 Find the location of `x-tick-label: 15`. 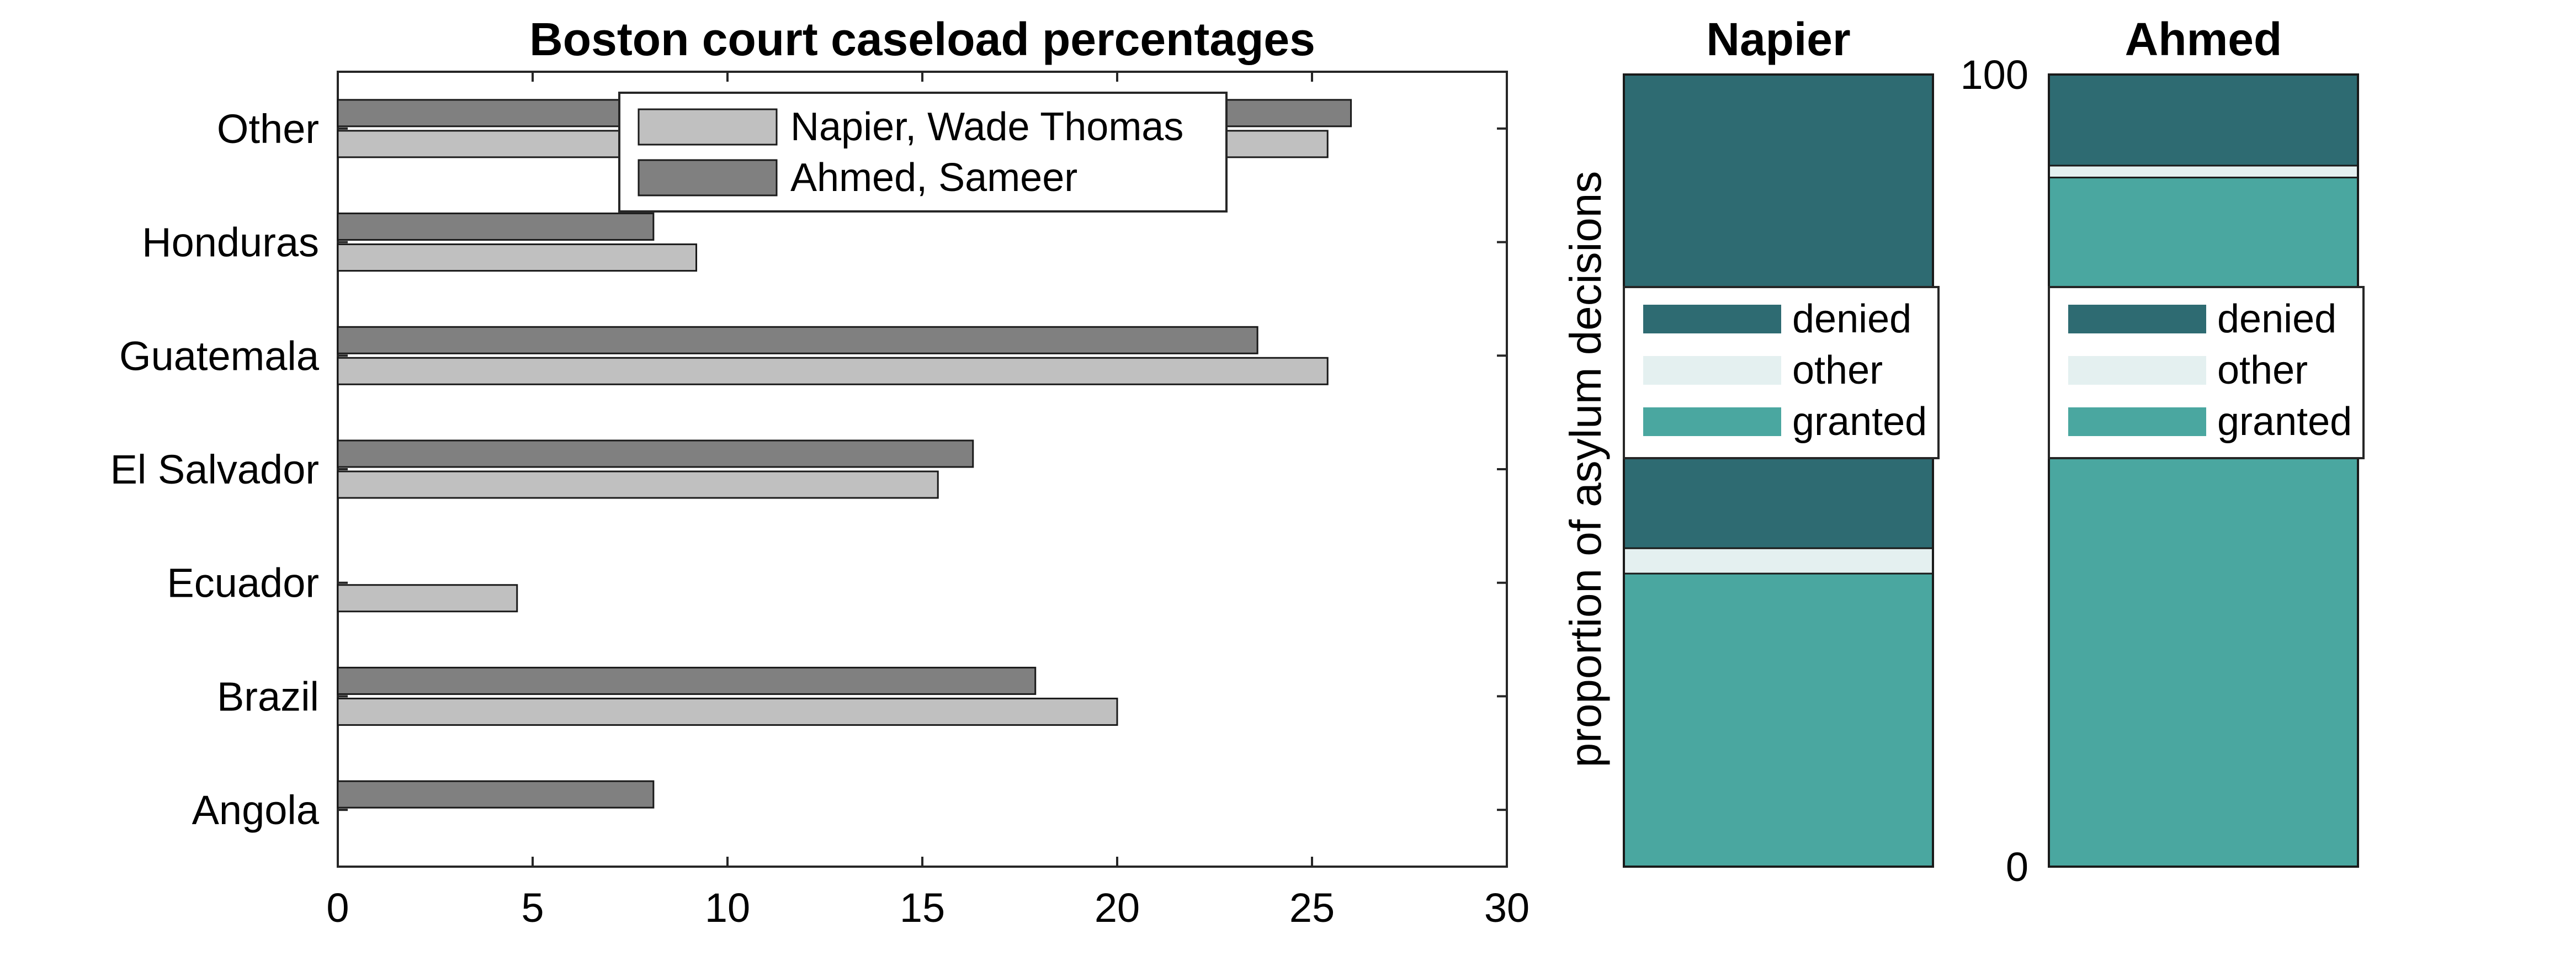

x-tick-label: 15 is located at coordinates (922, 908).